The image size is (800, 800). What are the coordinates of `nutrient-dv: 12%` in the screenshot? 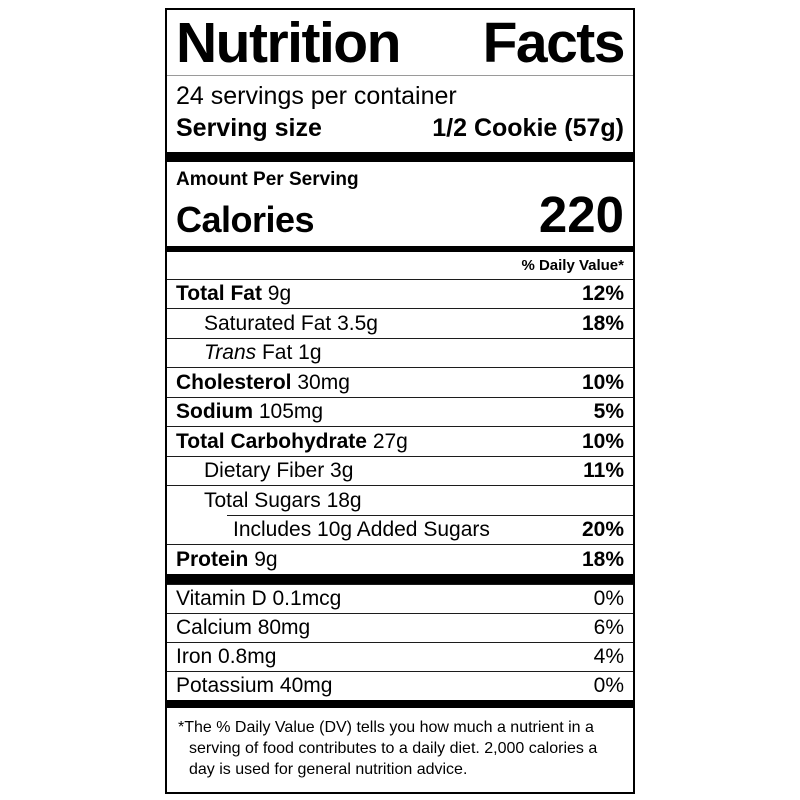 It's located at (602, 293).